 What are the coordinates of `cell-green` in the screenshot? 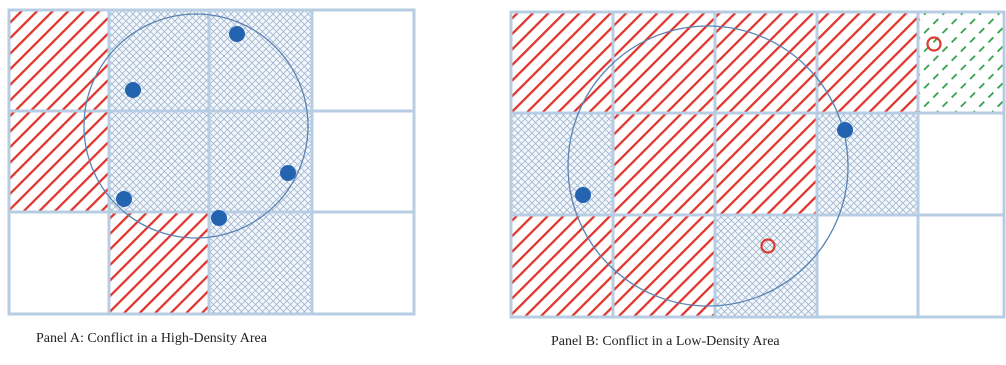 It's located at (961, 62).